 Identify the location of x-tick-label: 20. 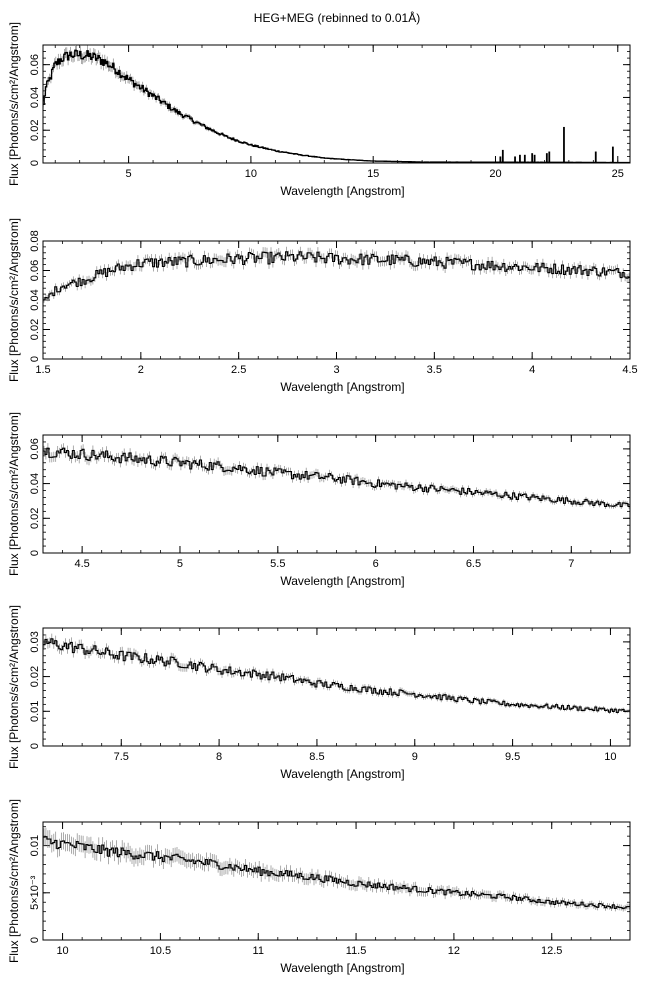
(495, 174).